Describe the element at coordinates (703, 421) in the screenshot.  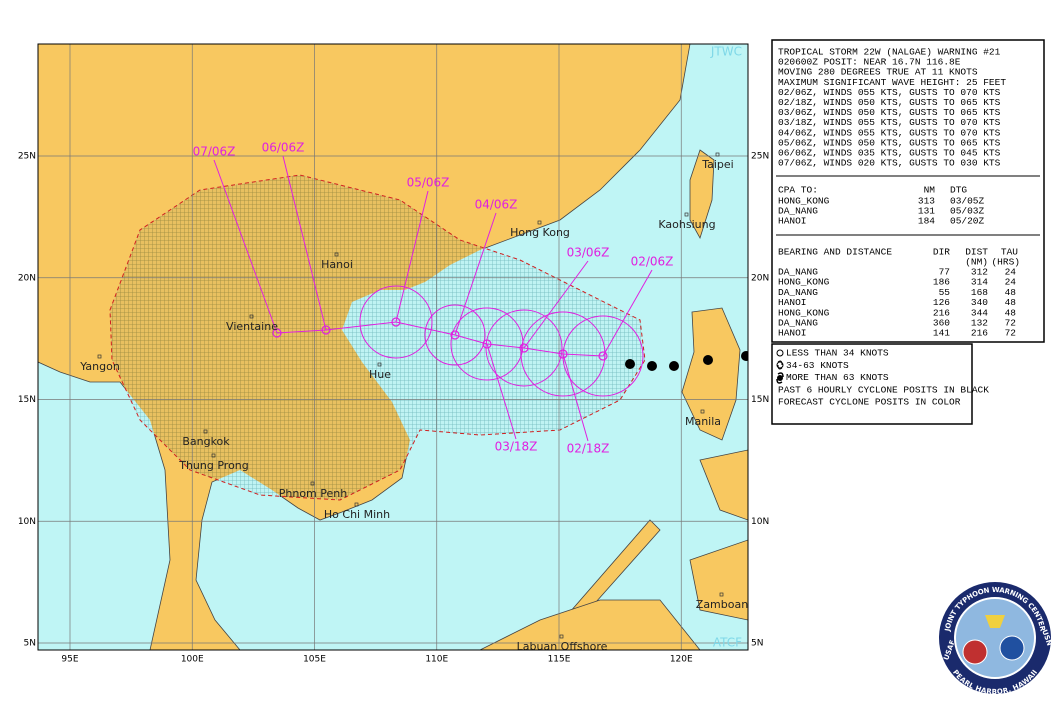
I see `place-label: Manila` at that location.